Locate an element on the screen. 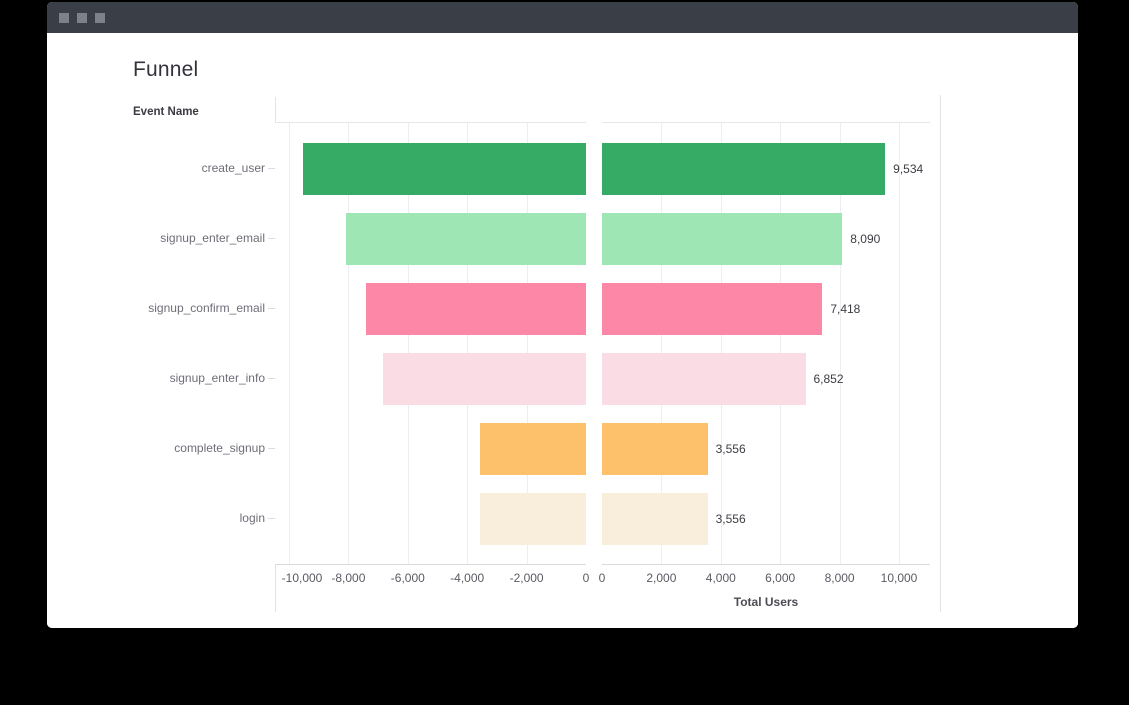  funnel-bar-mirror-signup_enter_email is located at coordinates (465, 239).